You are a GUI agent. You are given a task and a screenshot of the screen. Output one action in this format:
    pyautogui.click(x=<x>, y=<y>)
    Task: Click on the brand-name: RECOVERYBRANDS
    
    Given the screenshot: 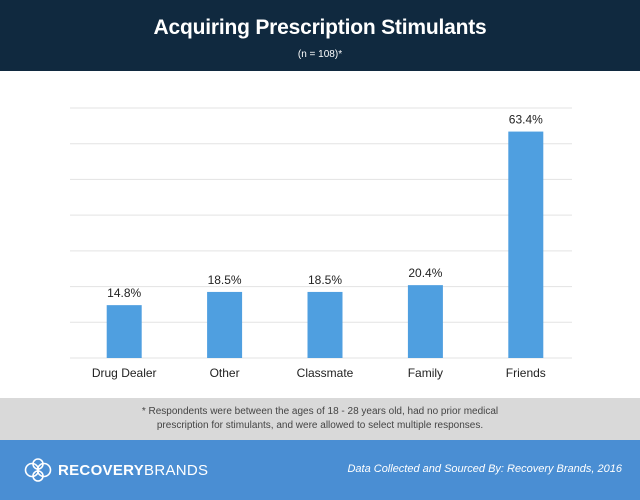 What is the action you would take?
    pyautogui.click(x=133, y=470)
    